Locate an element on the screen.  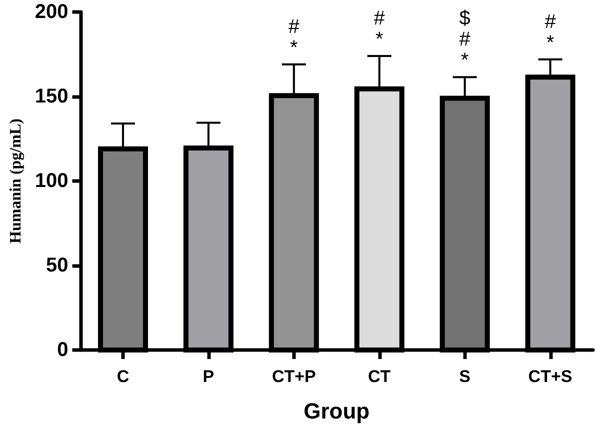
x-tick-label: CT+P is located at coordinates (294, 376).